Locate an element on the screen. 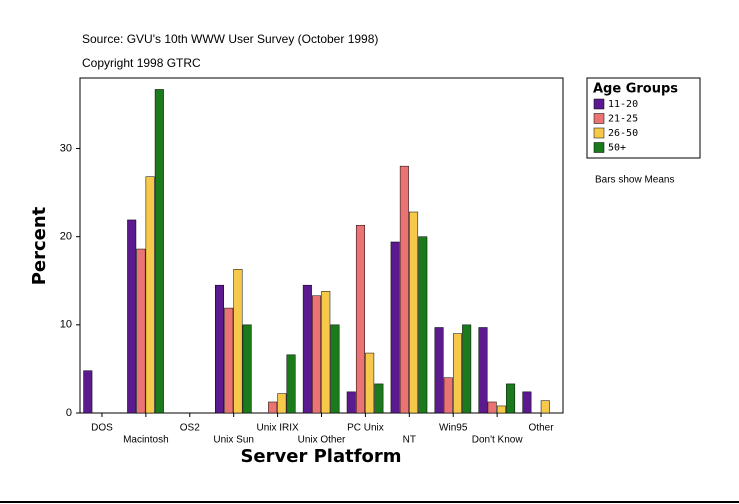 The height and width of the screenshot is (504, 739). legend-label: 11-20 is located at coordinates (623, 104).